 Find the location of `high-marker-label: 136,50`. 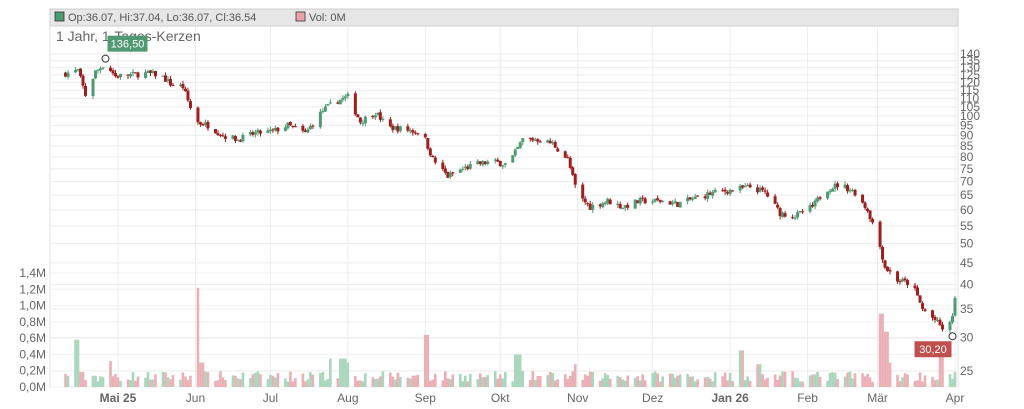

high-marker-label: 136,50 is located at coordinates (128, 45).